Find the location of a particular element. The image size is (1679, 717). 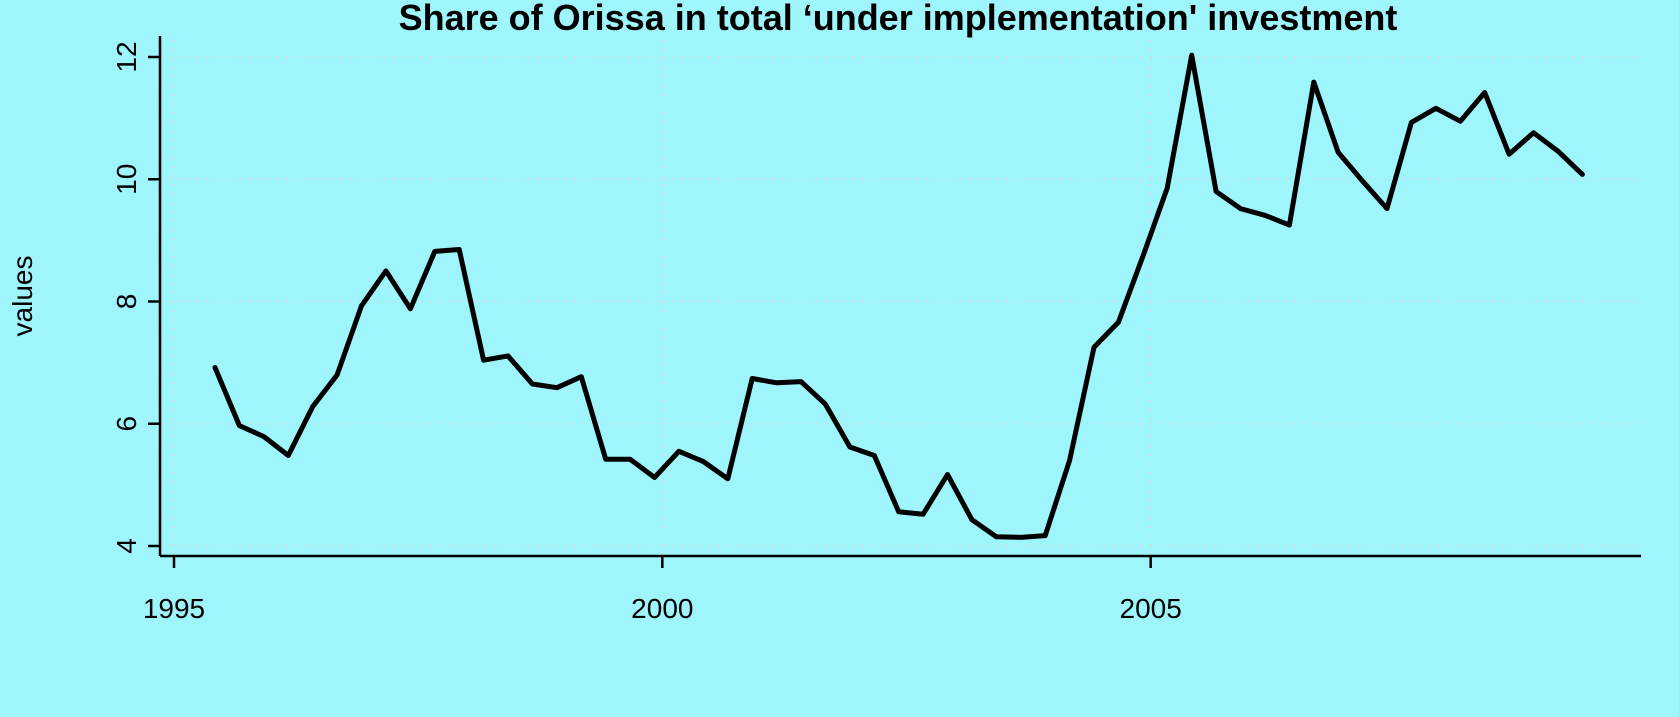

y-tick-label-2: 8 is located at coordinates (126, 302).